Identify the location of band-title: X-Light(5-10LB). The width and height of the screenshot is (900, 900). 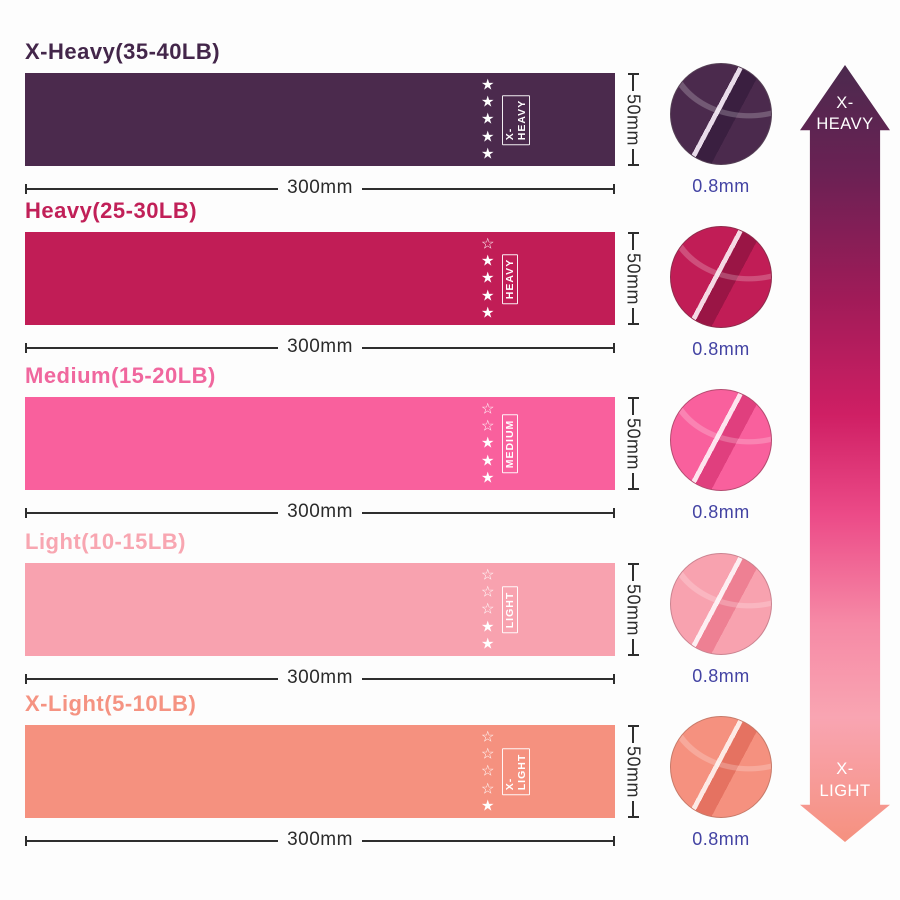
(111, 703).